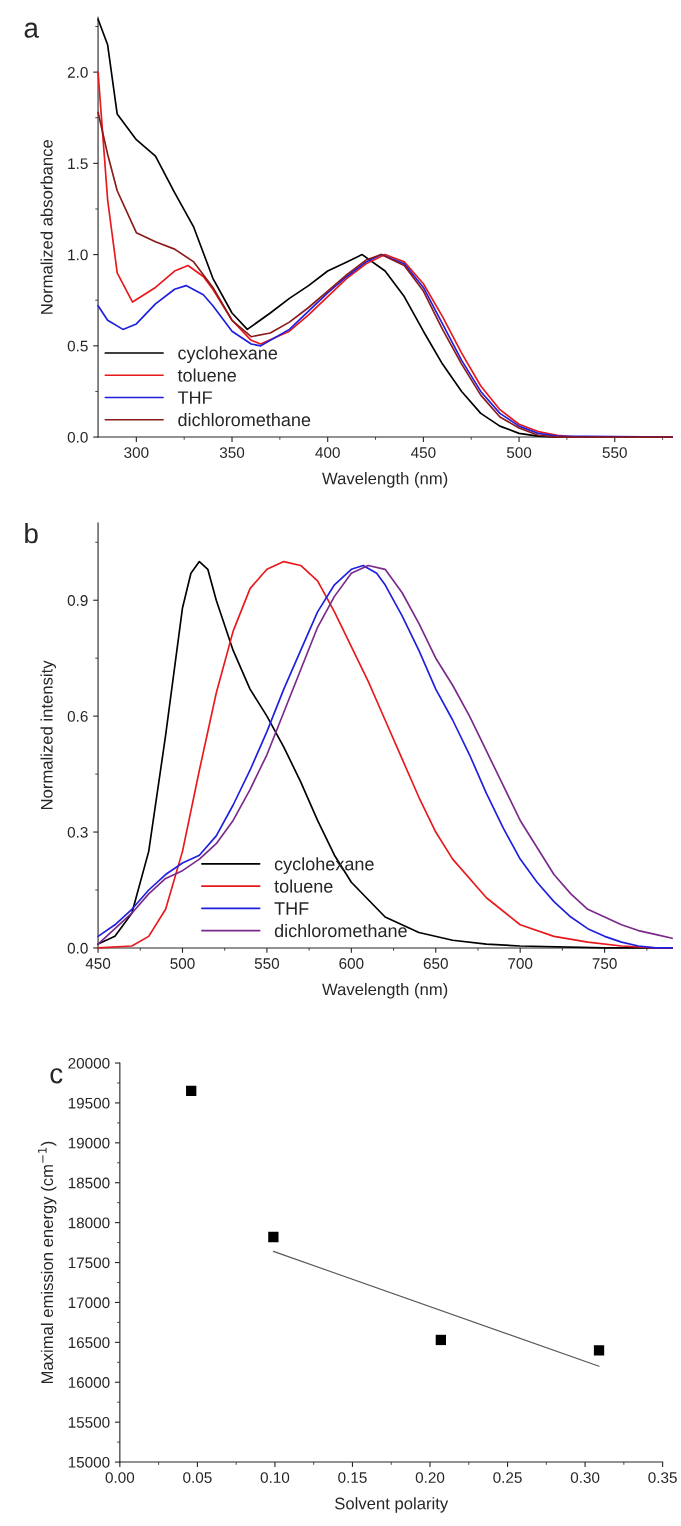 This screenshot has height=1526, width=681. Describe the element at coordinates (89, 1303) in the screenshot. I see `y-tick-label: 17000` at that location.